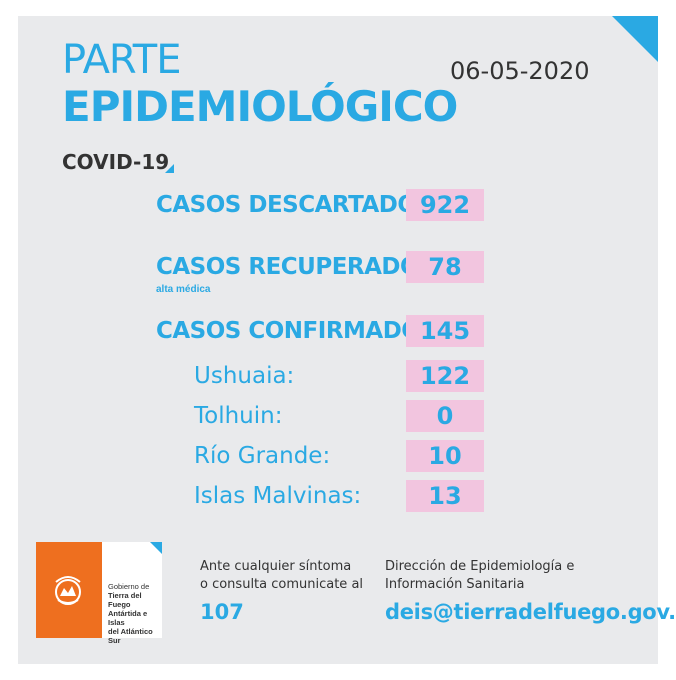 The image size is (676, 680). I want to click on page-title-line2: EPIDEMIOLÓGICO, so click(260, 106).